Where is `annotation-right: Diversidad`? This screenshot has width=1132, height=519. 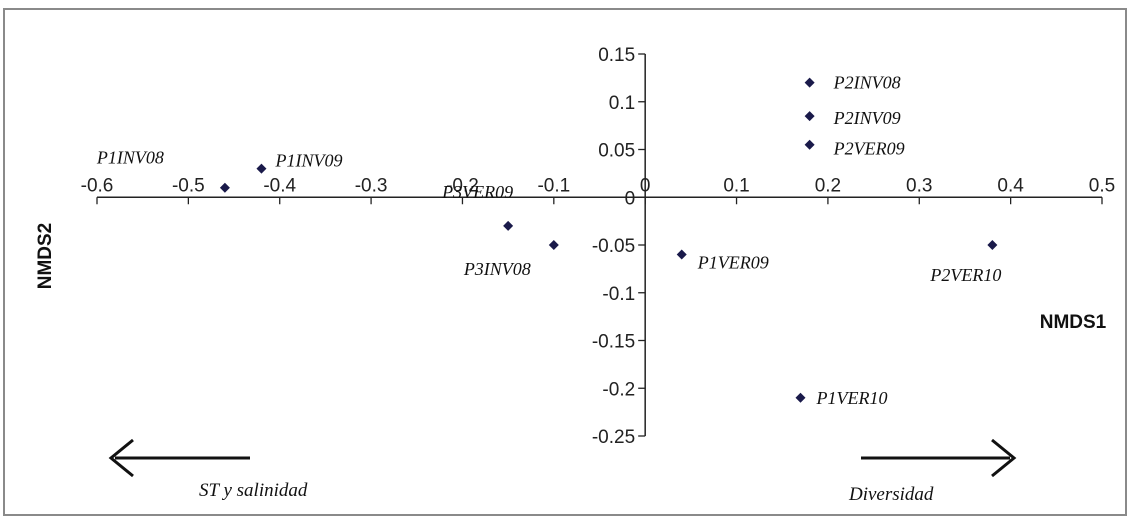
annotation-right: Diversidad is located at coordinates (891, 494).